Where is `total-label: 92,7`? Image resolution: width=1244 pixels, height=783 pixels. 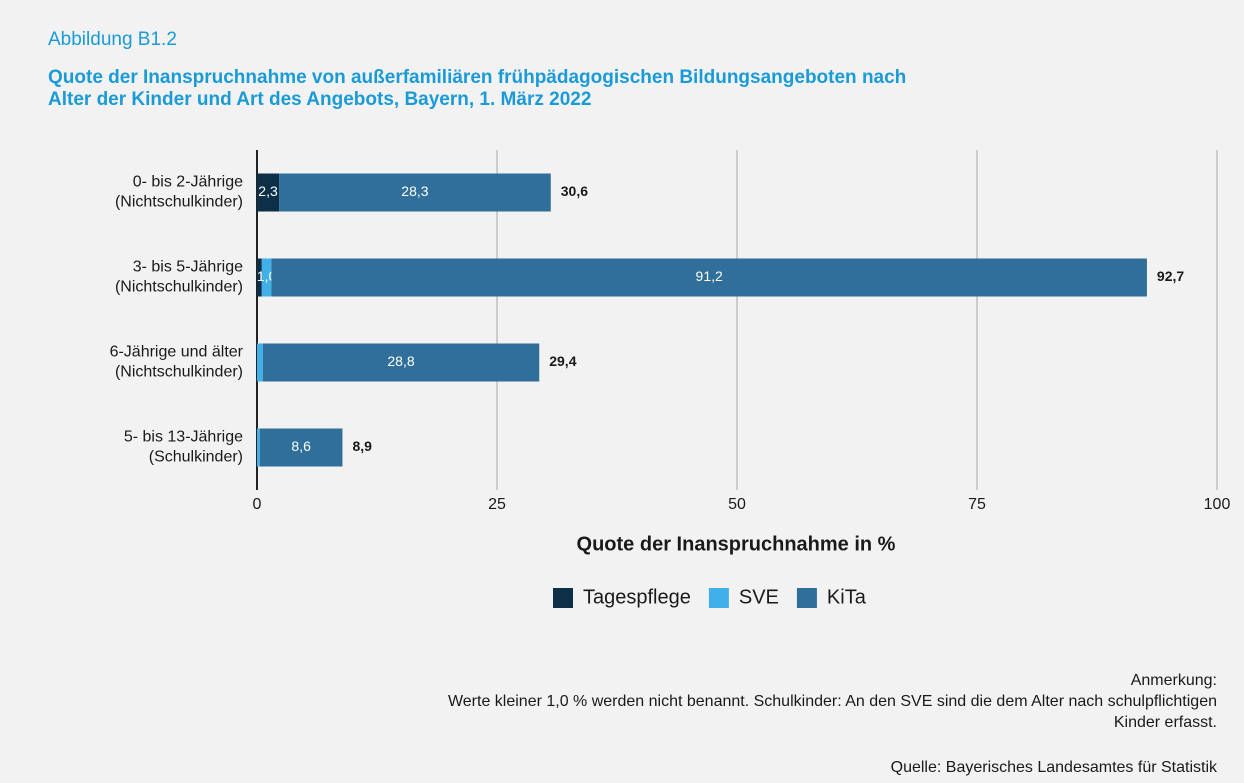
total-label: 92,7 is located at coordinates (1170, 276).